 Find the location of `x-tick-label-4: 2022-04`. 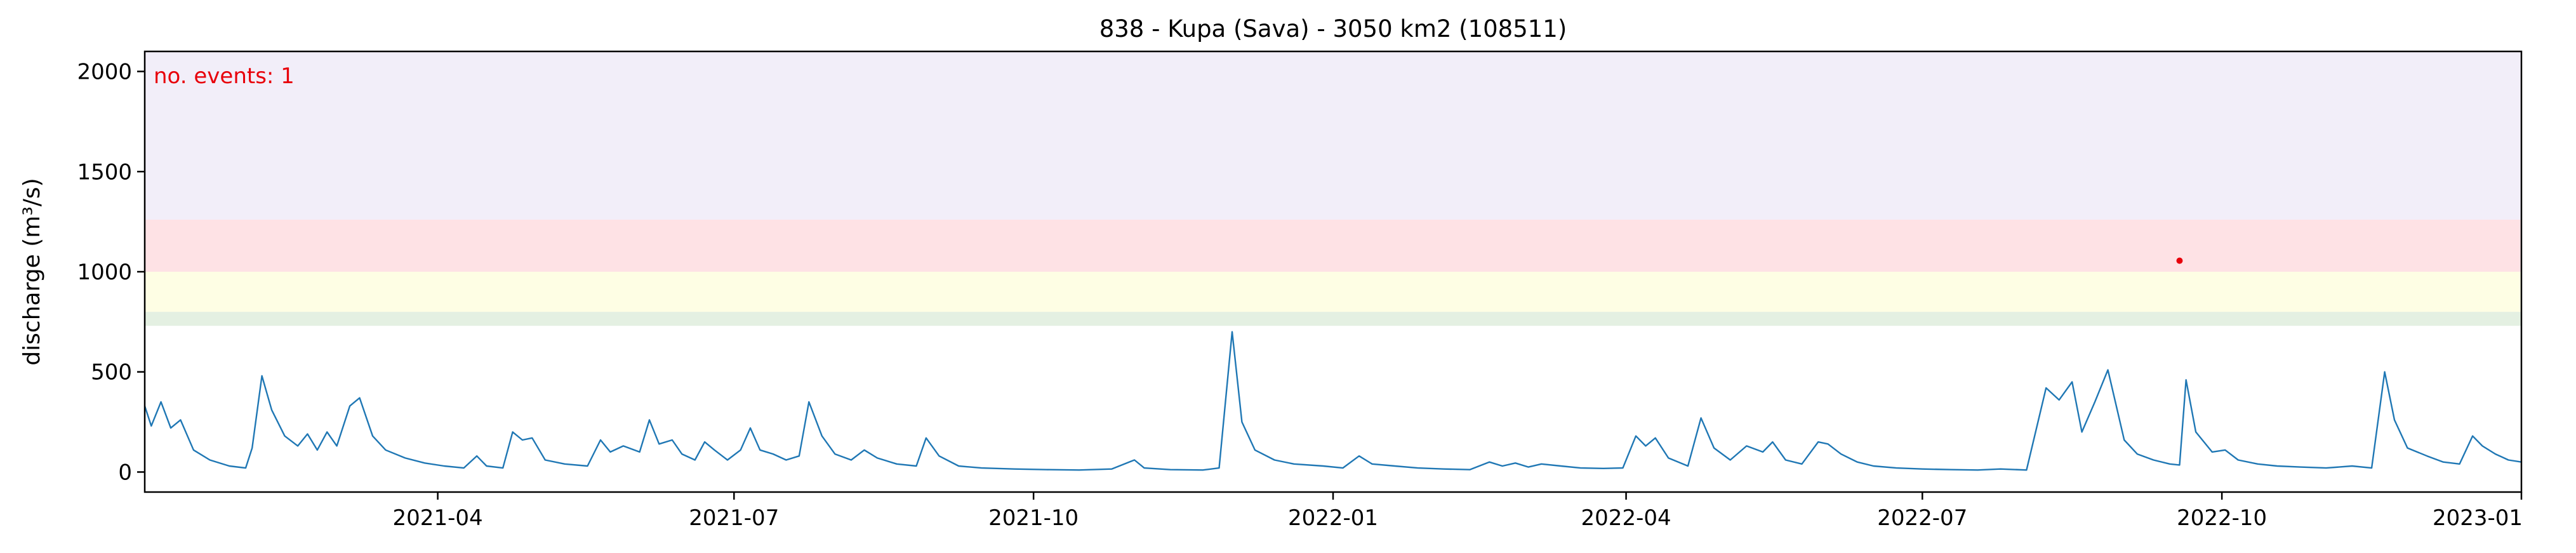

x-tick-label-4: 2022-04 is located at coordinates (1626, 518).